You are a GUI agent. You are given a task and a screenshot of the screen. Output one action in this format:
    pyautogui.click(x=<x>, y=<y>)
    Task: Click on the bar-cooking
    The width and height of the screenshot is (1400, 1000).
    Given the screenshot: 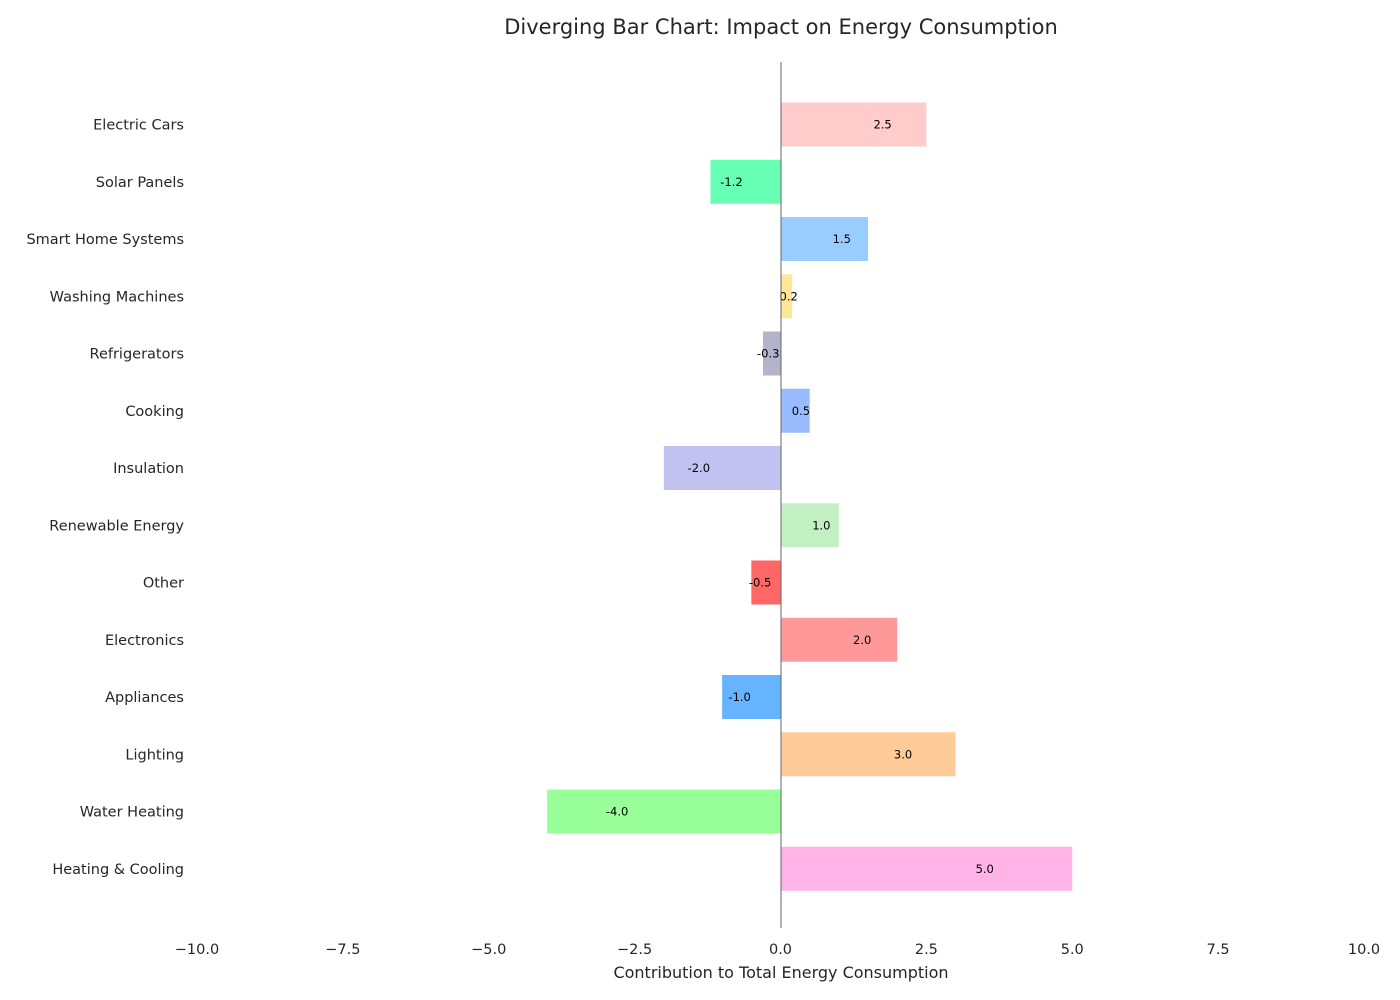 What is the action you would take?
    pyautogui.click(x=795, y=410)
    